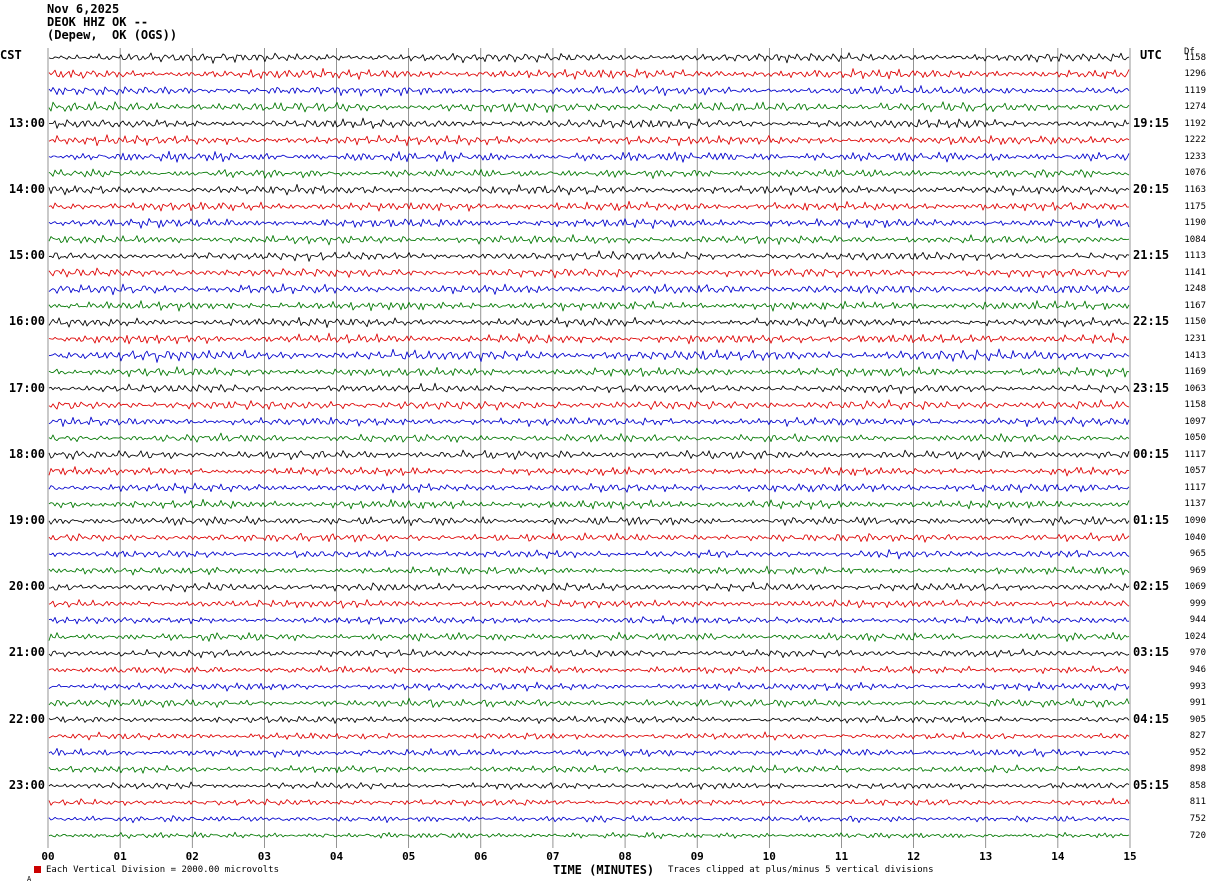  Describe the element at coordinates (1195, 471) in the screenshot. I see `amplitude-value: 1057` at that location.